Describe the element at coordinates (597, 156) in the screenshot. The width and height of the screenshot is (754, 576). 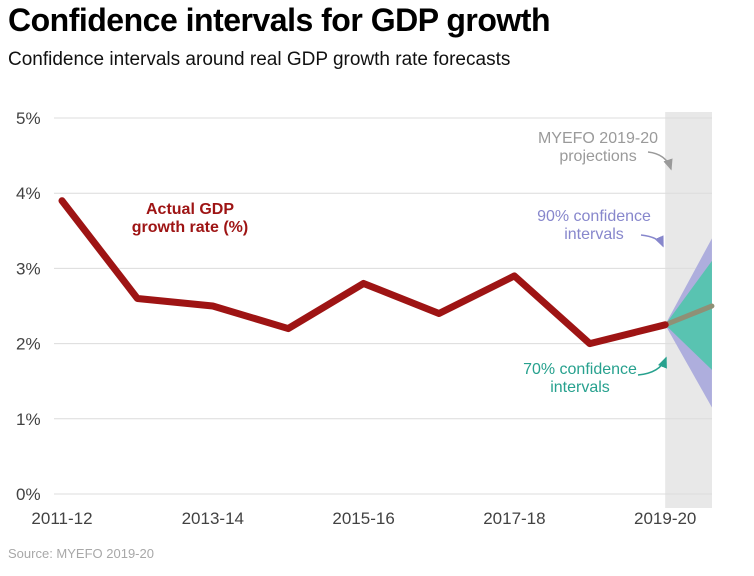
I see `projections-label-2: projections` at that location.